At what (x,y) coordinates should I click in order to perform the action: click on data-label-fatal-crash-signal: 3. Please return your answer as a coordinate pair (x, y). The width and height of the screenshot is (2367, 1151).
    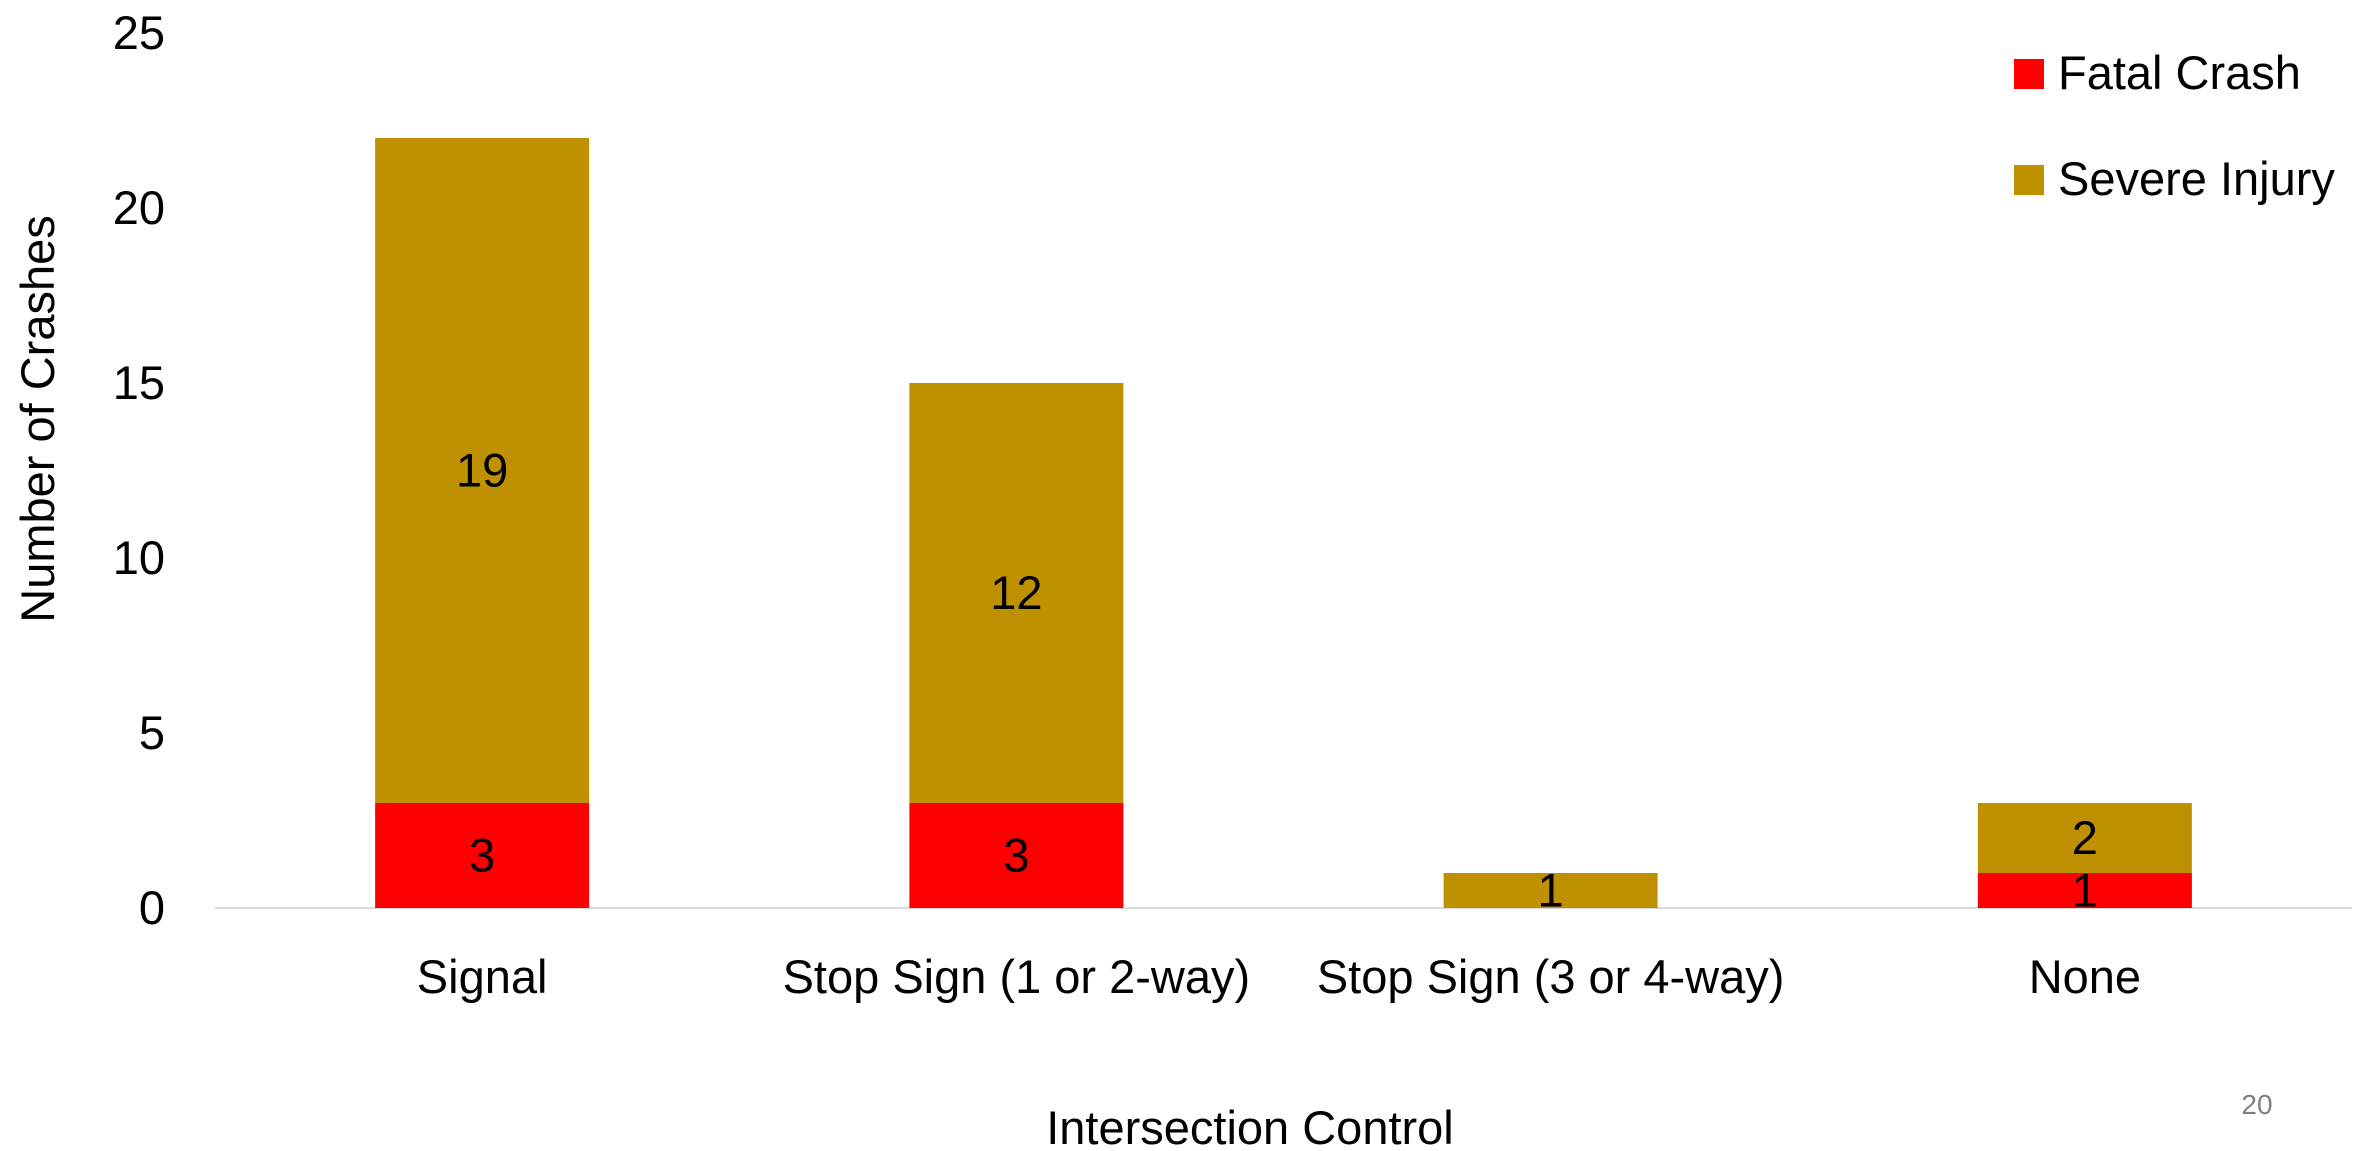
    Looking at the image, I should click on (482, 855).